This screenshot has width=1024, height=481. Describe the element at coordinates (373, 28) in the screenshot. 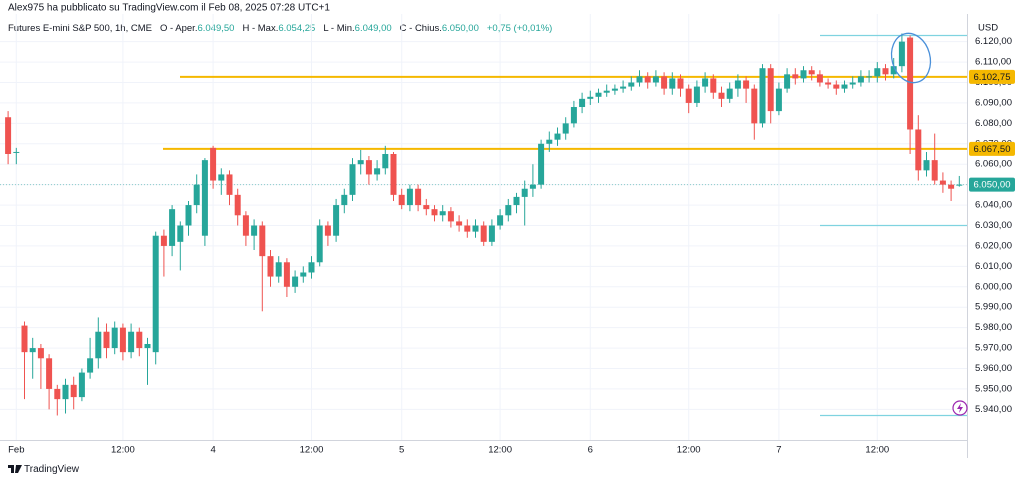

I see `ohlc-value: 6.049,00` at that location.